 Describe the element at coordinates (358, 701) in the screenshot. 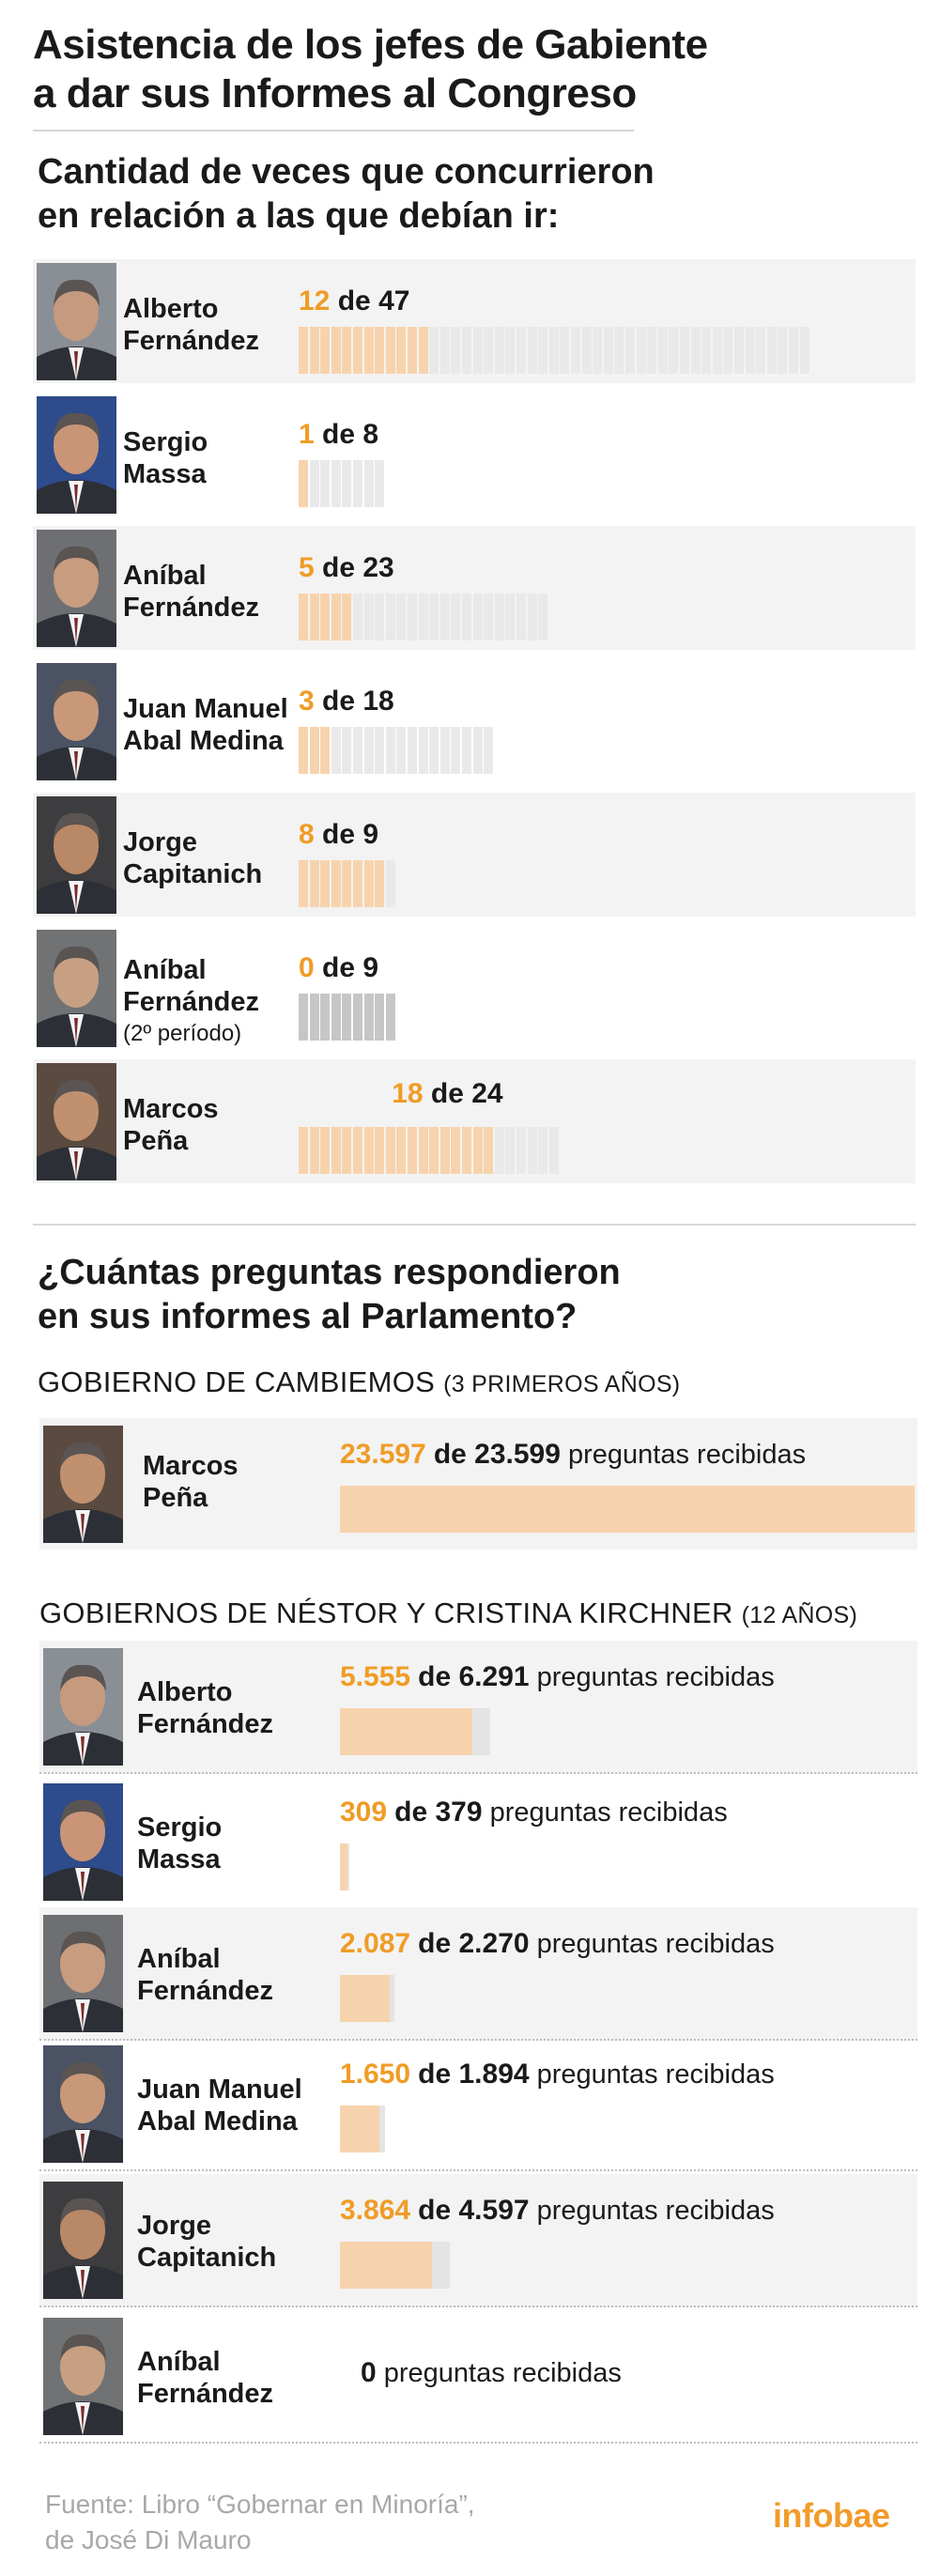

I see `total-value: de 18` at that location.